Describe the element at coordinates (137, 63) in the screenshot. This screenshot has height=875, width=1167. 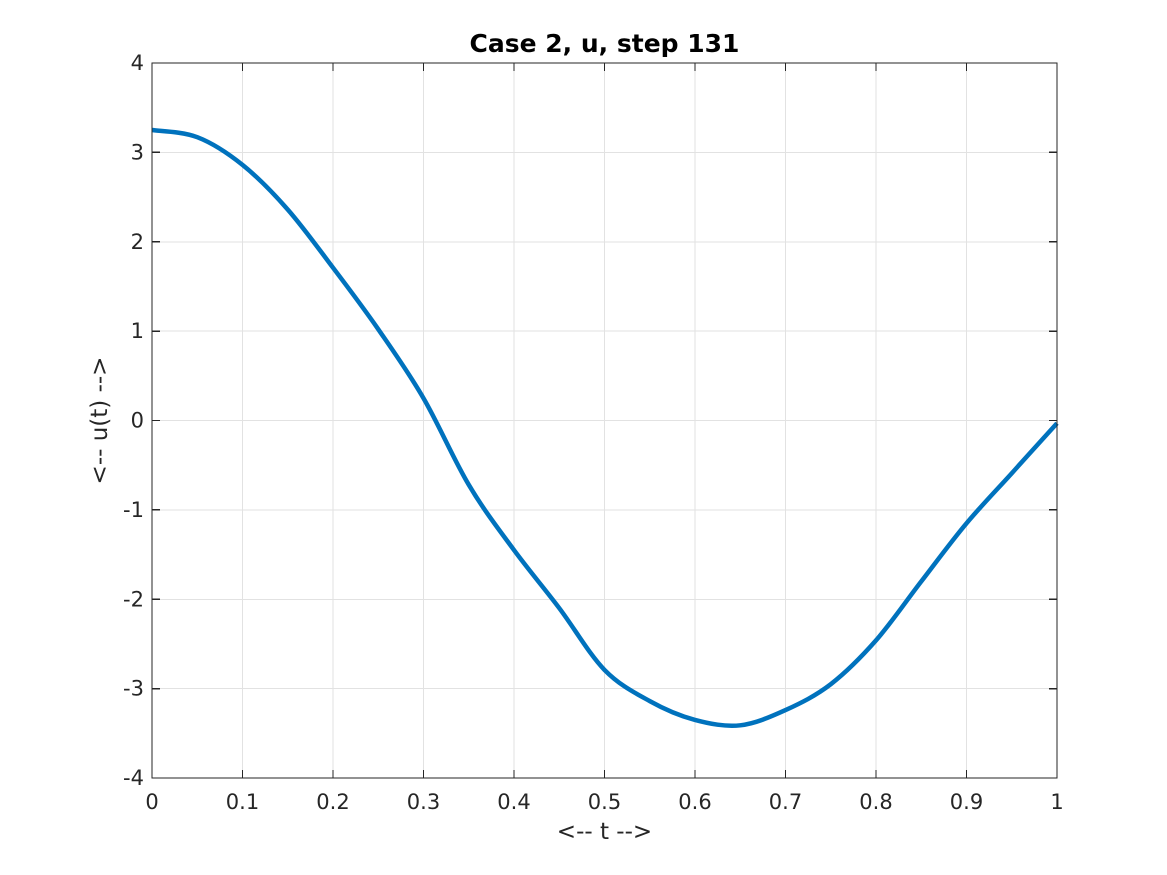
I see `y-tick-label-4: 4` at that location.